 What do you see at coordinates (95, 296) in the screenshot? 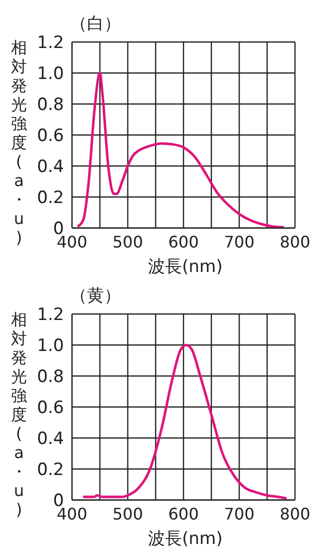
I see `chart-title: （黄）` at bounding box center [95, 296].